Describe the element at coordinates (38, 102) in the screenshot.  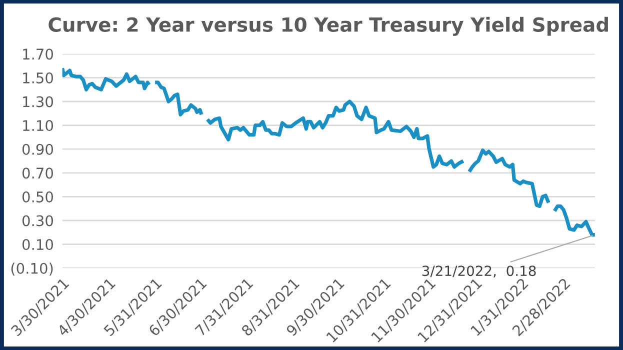
I see `y-tick-label: 1.30` at that location.